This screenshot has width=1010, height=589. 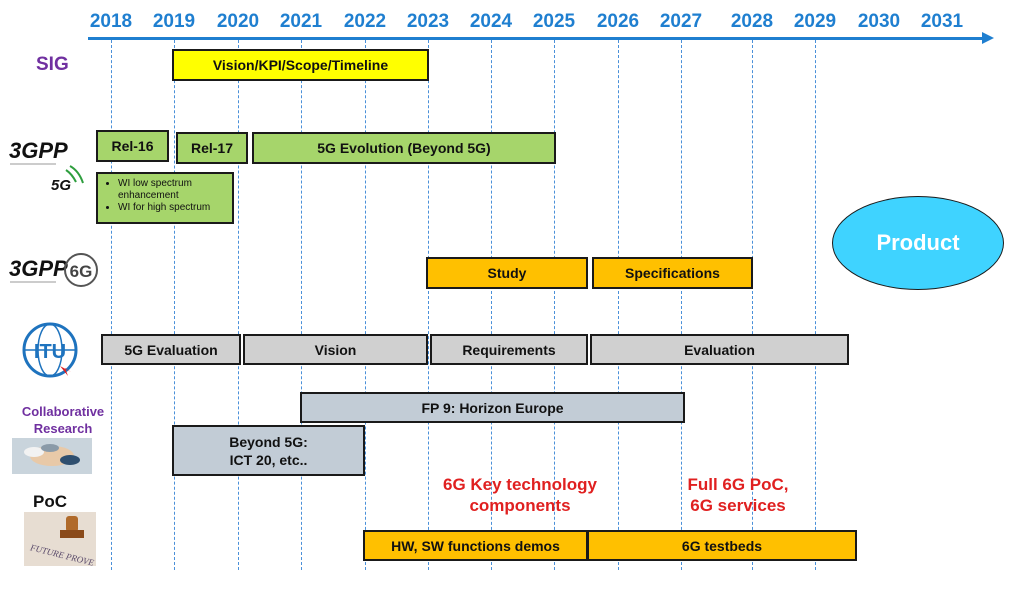 I want to click on note-6g-key-technology: 6G Key technology components, so click(x=520, y=495).